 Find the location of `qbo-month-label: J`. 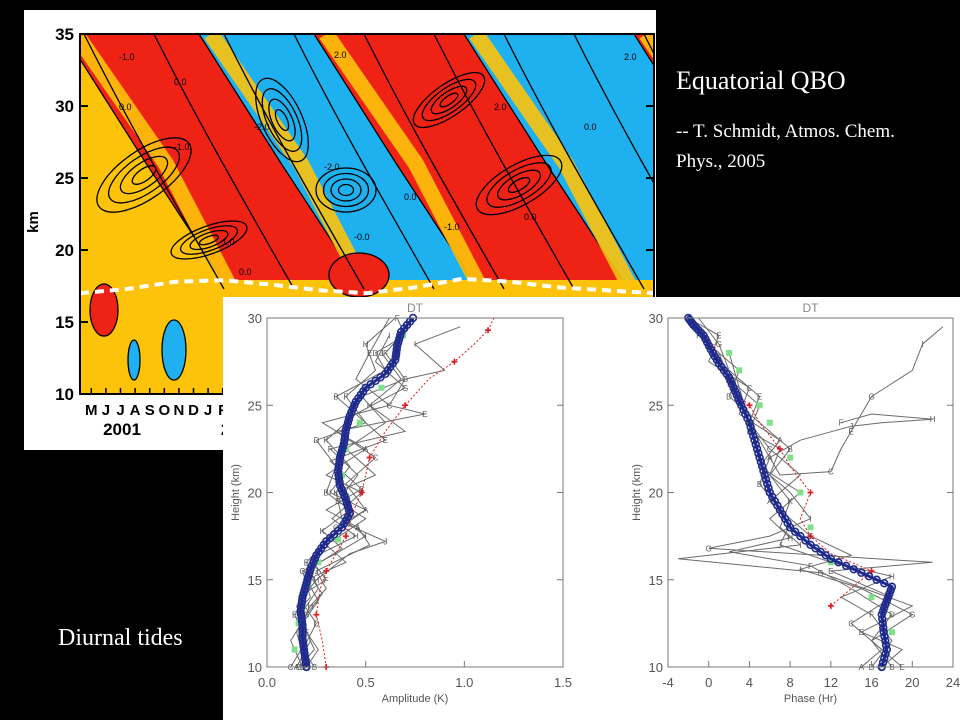

qbo-month-label: J is located at coordinates (120, 410).